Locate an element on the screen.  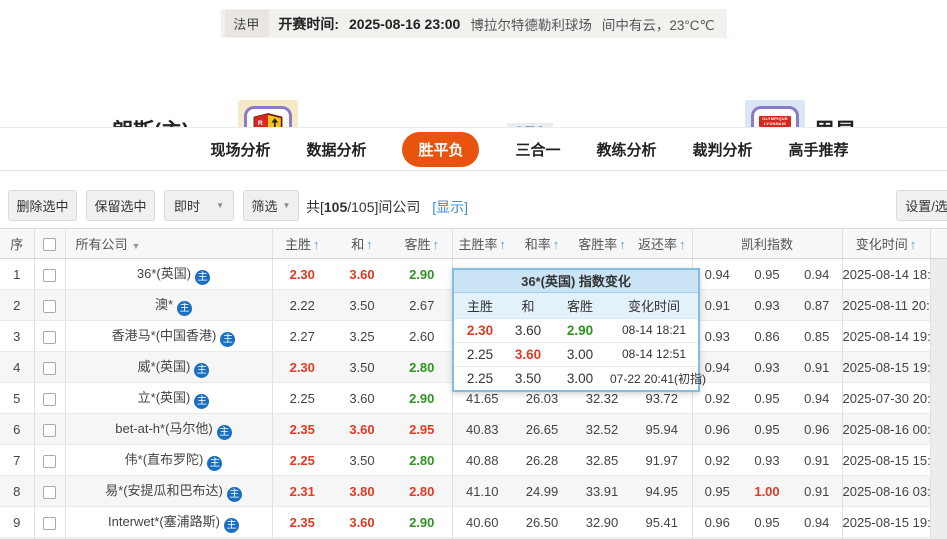
away-odds-cell: 2.67 is located at coordinates (422, 305).